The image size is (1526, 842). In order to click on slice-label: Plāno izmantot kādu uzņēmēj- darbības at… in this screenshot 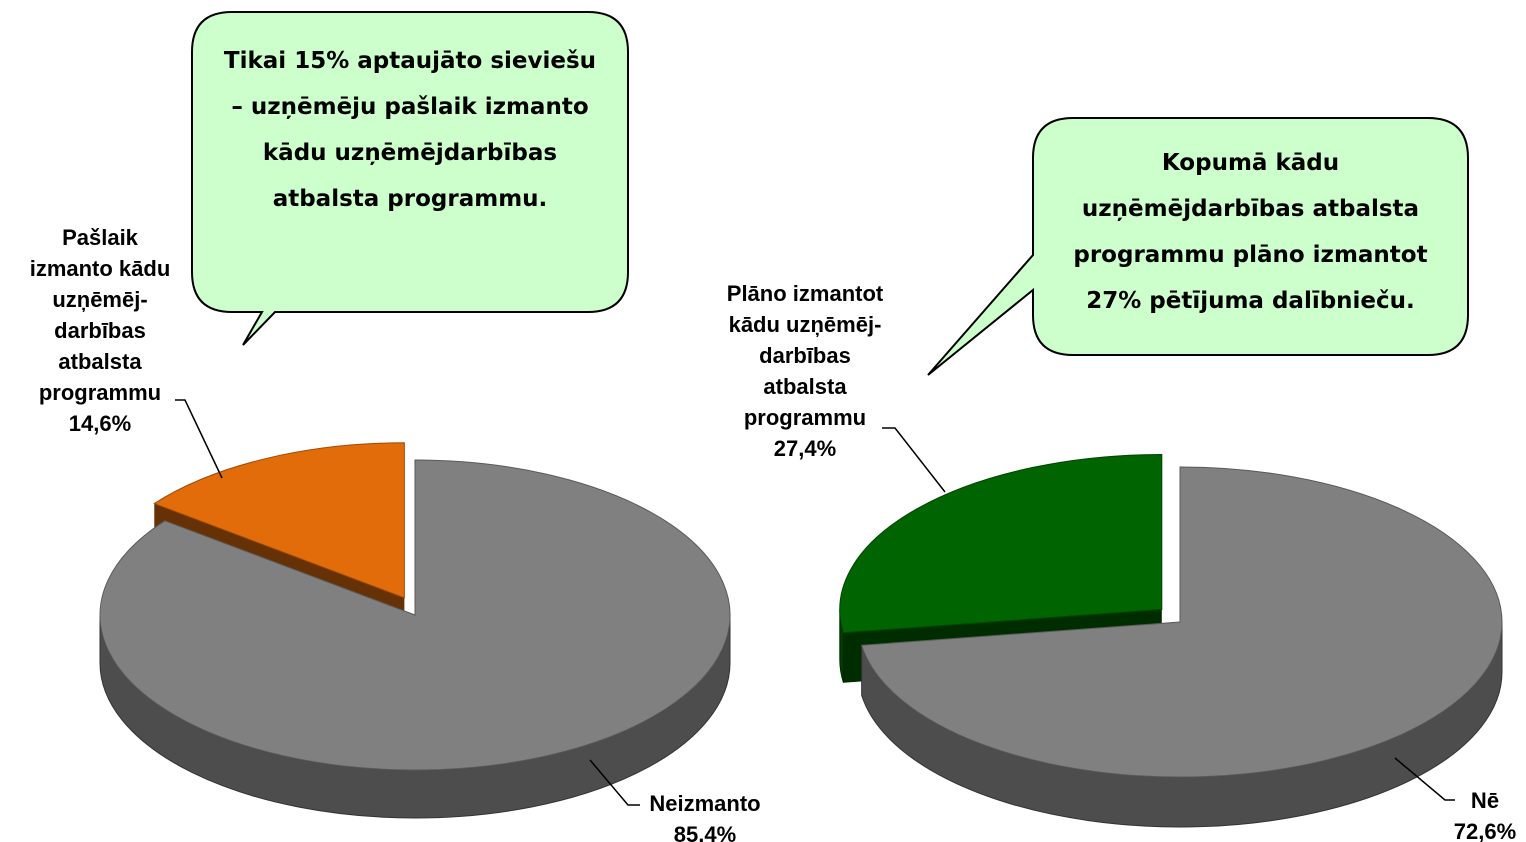, I will do `click(805, 371)`.